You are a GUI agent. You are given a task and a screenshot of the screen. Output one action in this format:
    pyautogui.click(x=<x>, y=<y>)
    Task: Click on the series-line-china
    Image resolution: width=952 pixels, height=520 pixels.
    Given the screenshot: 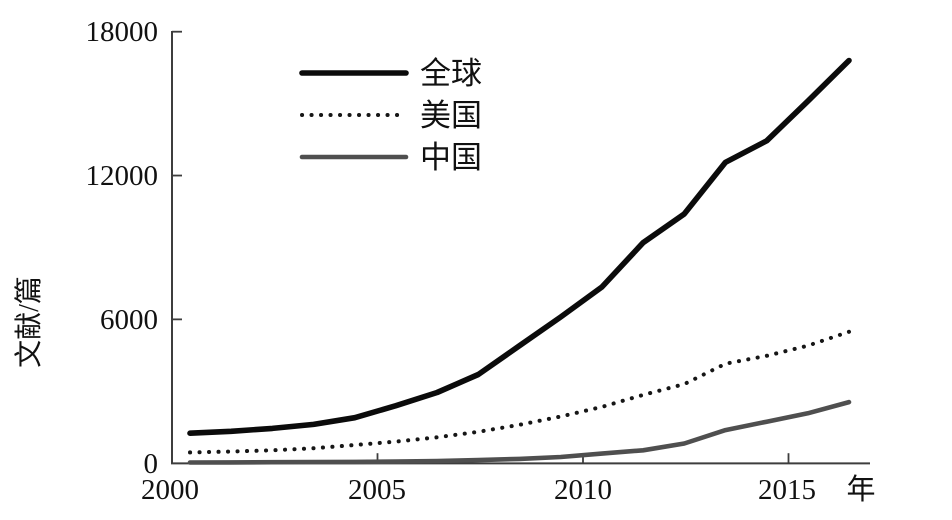 What is the action you would take?
    pyautogui.click(x=519, y=432)
    